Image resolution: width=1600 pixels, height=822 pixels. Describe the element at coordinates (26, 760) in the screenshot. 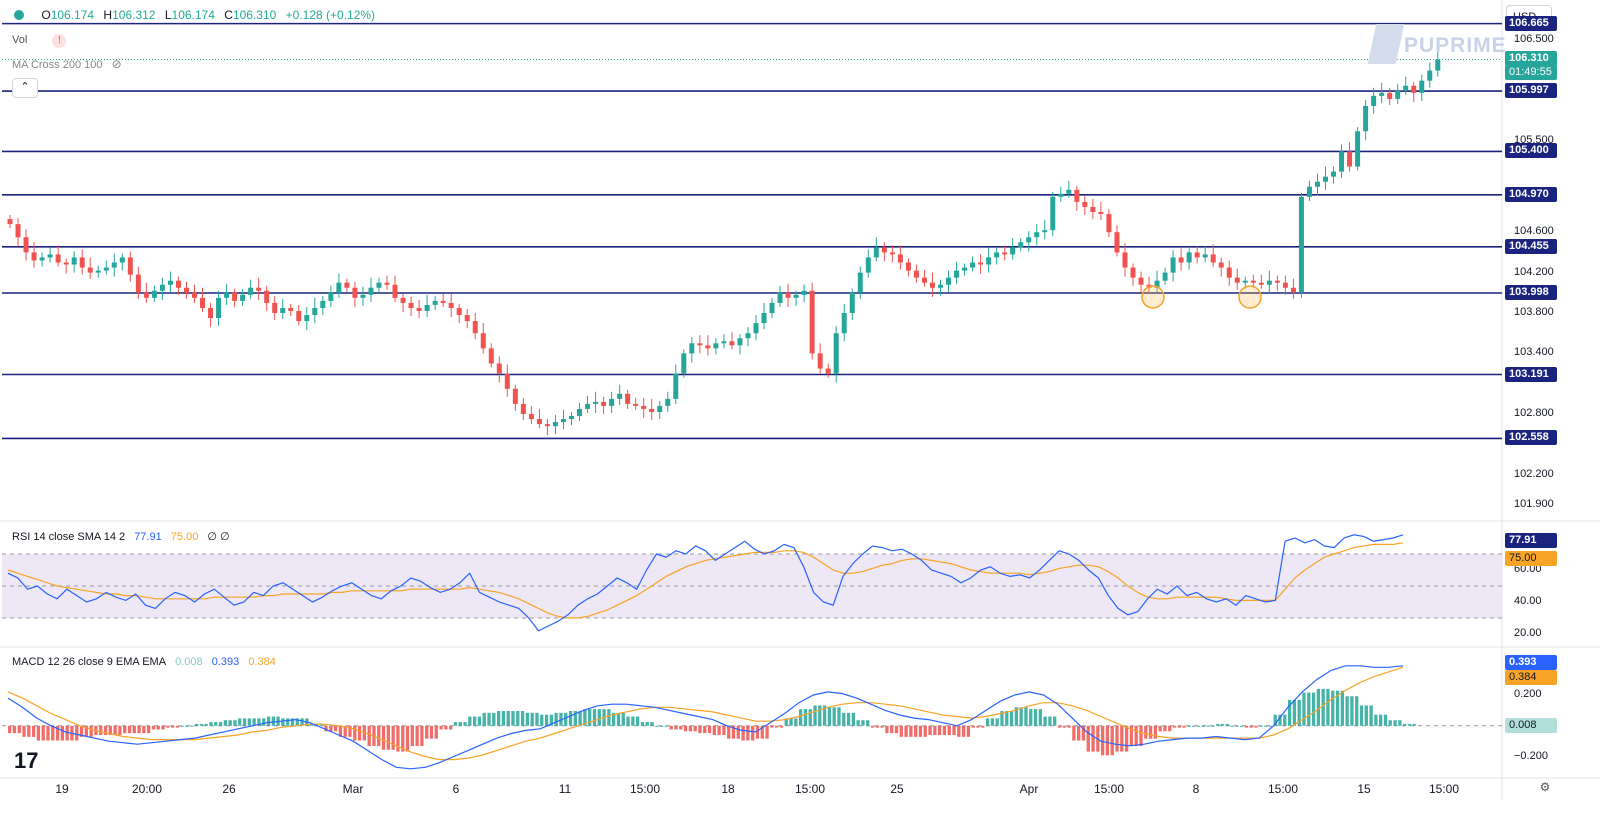

I see `tradingview-logo: 17` at that location.